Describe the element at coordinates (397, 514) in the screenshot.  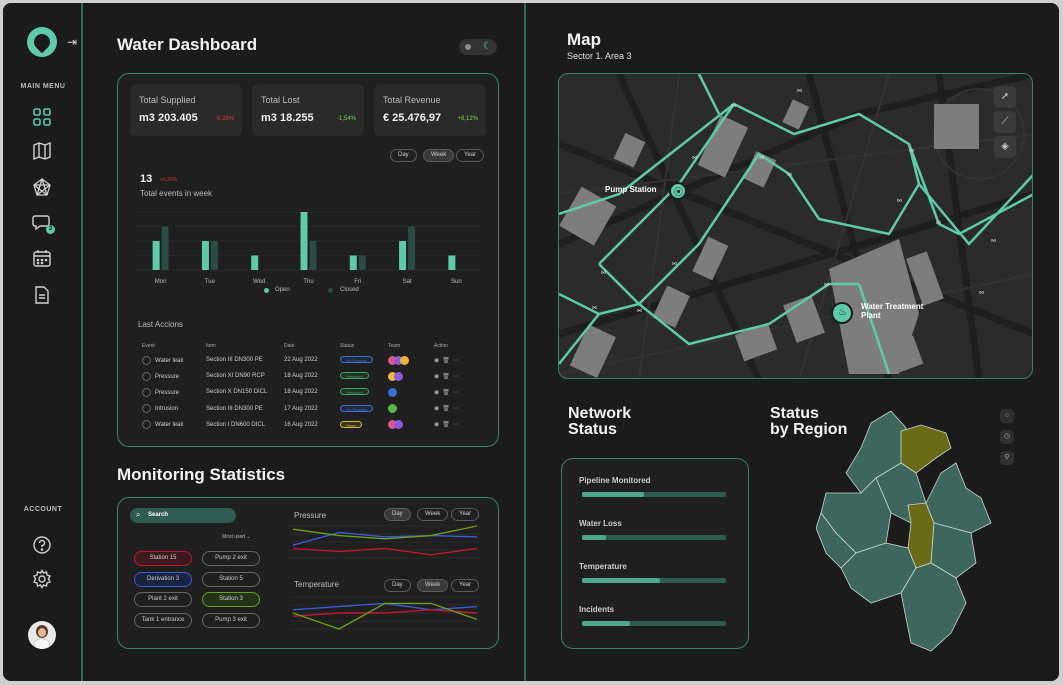
I see `pressure-day-button: Day` at that location.